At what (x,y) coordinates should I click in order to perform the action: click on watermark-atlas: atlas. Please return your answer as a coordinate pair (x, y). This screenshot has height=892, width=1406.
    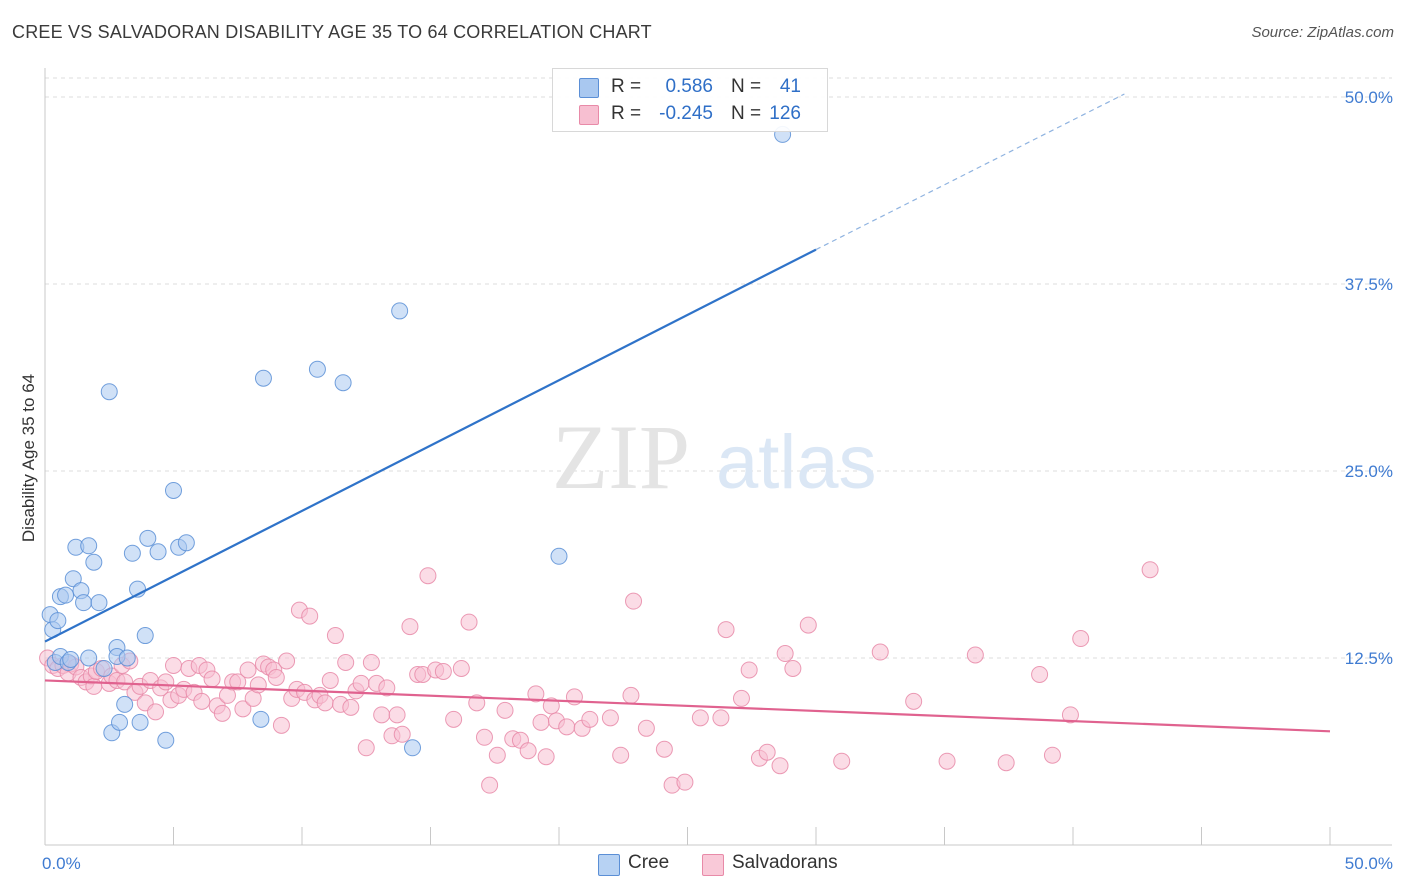
    Looking at the image, I should click on (796, 462).